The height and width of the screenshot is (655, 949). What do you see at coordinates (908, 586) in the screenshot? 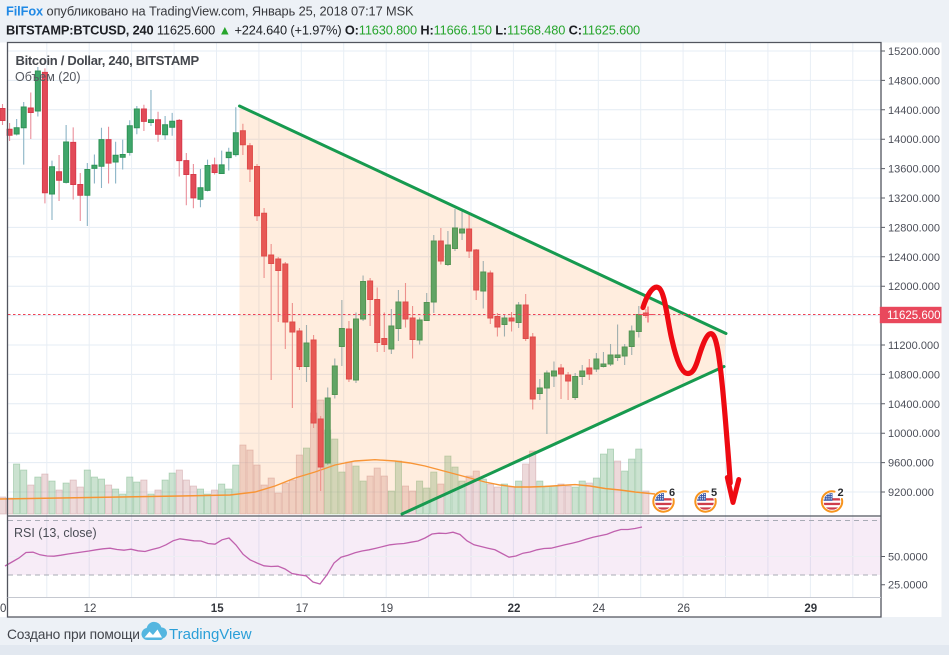
I see `svg-text: 25.0000` at bounding box center [908, 586].